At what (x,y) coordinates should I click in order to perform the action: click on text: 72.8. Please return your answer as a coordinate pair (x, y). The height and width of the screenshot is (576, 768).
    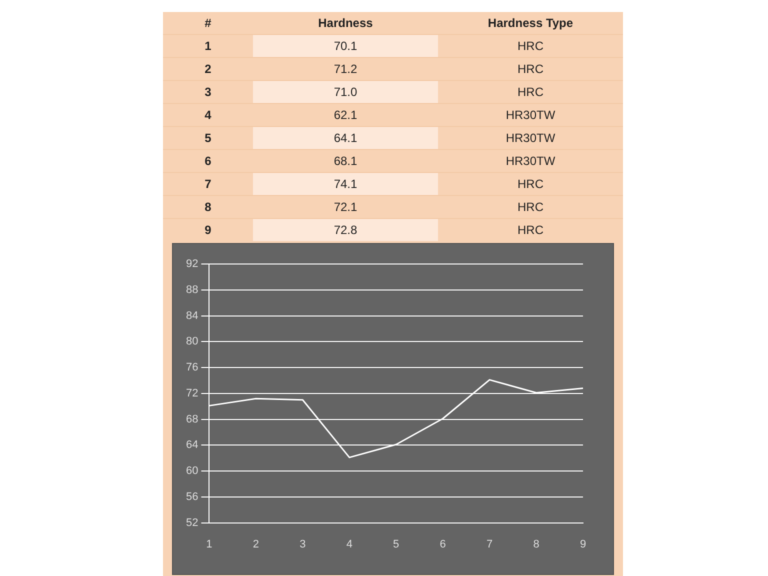
    Looking at the image, I should click on (345, 229).